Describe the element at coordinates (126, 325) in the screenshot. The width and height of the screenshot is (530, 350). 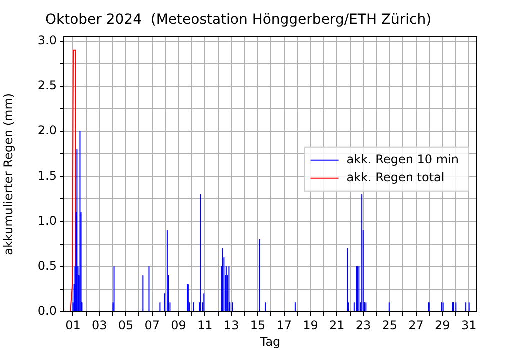
I see `x-tick-label: 05` at that location.